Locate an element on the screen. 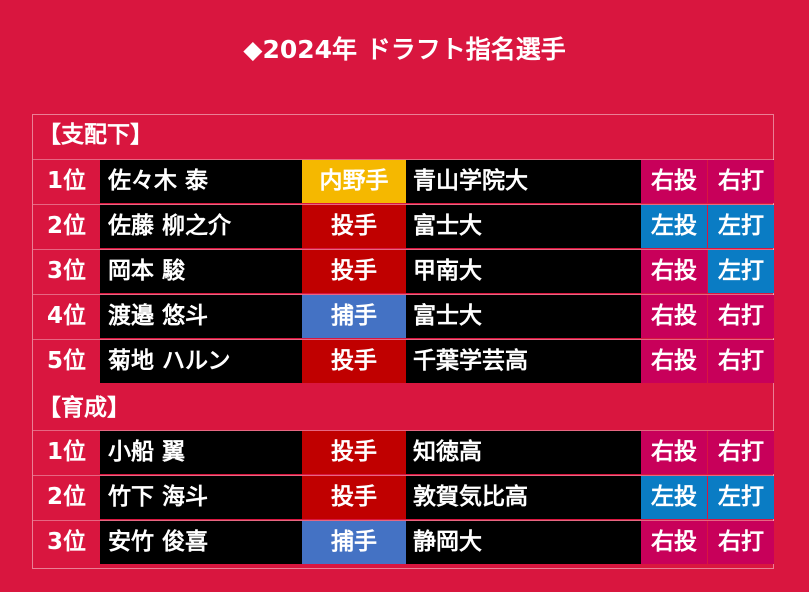 The height and width of the screenshot is (592, 809). player-name: 岡本 駿 is located at coordinates (201, 271).